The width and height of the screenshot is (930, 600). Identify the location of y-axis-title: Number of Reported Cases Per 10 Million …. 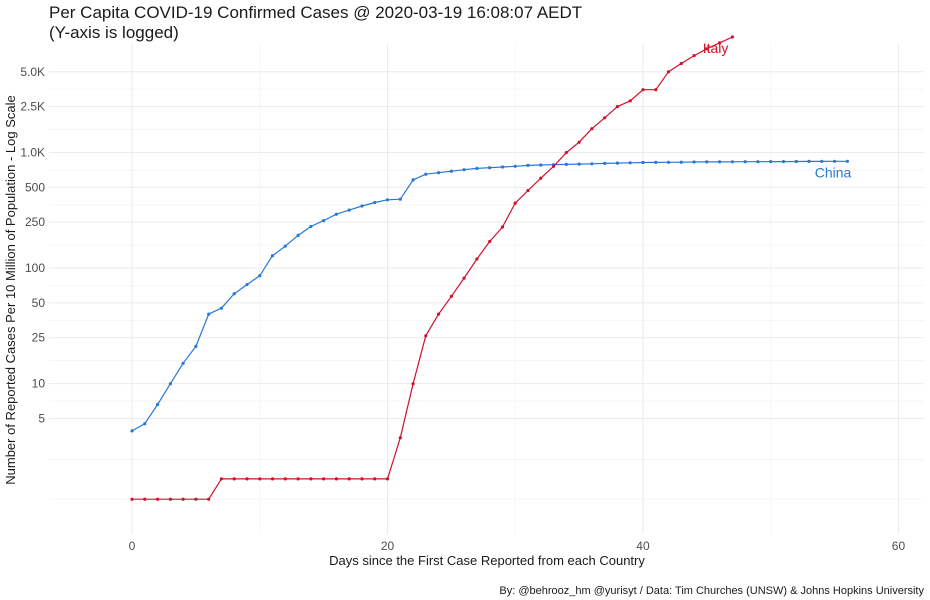
(10, 290).